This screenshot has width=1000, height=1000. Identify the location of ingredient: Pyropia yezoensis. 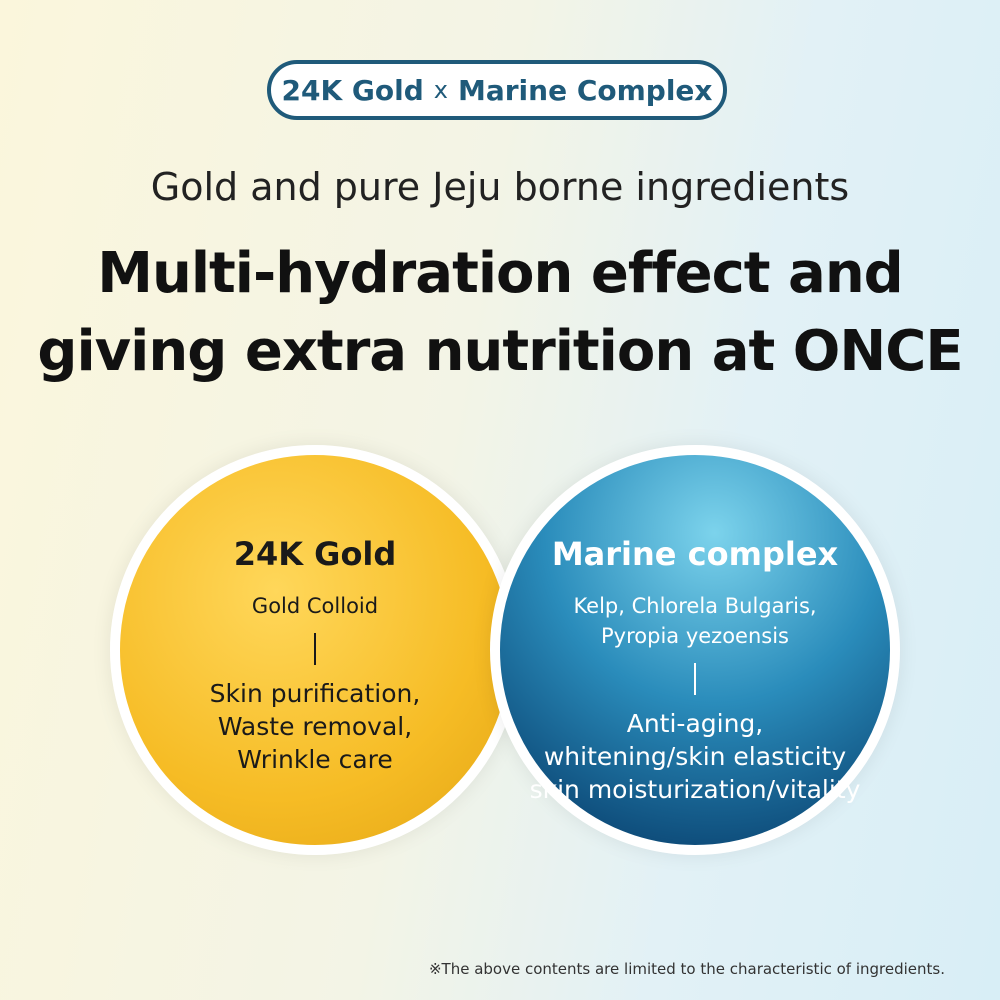
(695, 636).